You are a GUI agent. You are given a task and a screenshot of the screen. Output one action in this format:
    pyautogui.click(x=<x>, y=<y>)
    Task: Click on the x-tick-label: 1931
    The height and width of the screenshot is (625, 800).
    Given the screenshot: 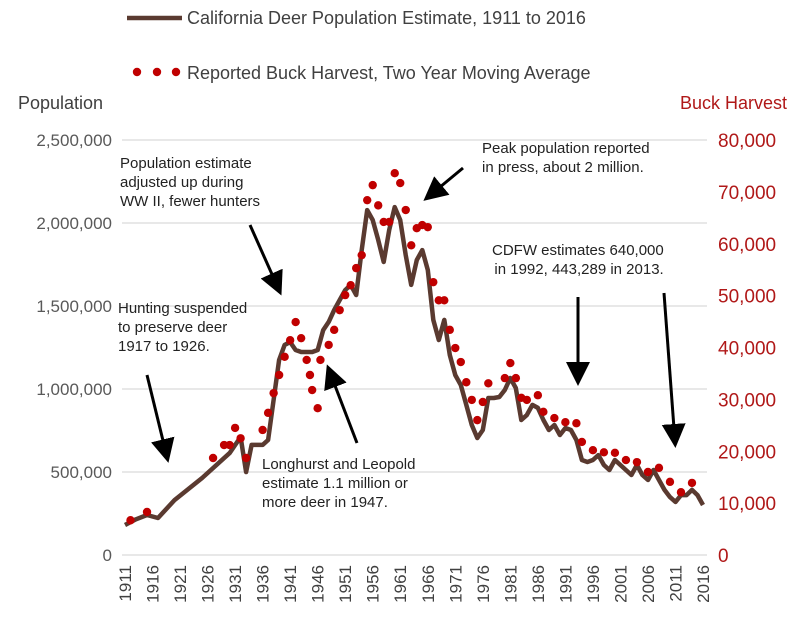 What is the action you would take?
    pyautogui.click(x=235, y=584)
    